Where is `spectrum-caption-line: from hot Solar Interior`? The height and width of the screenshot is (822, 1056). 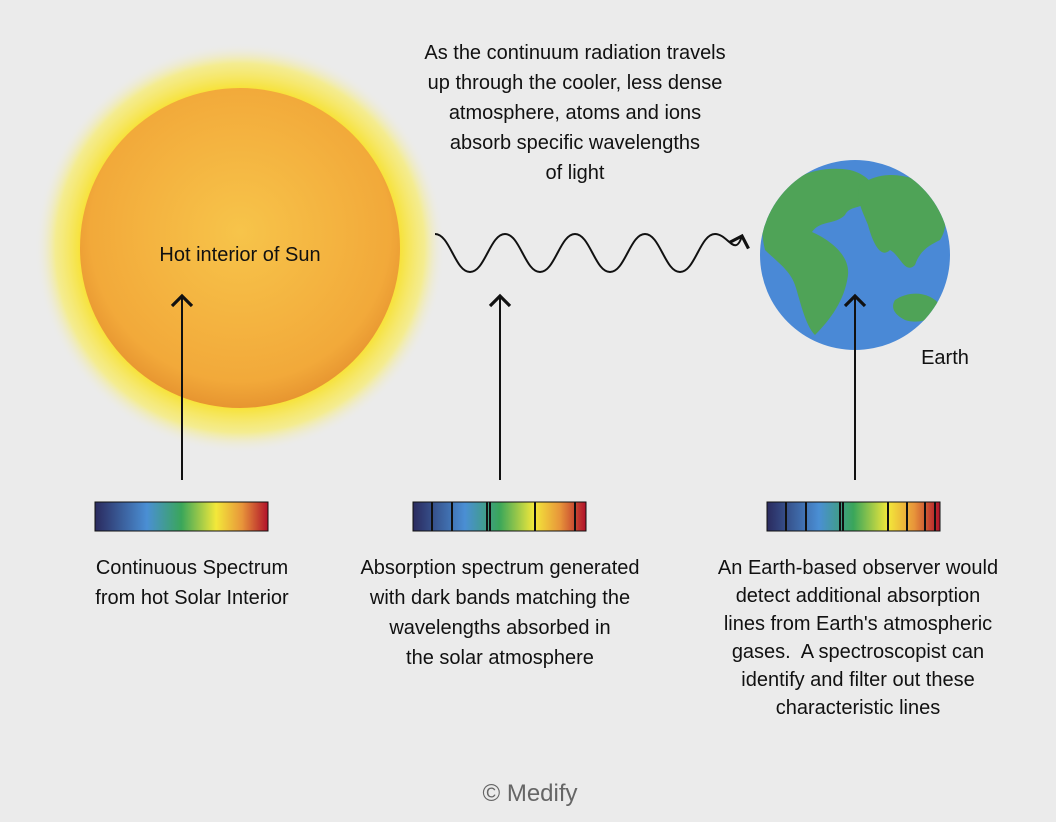
spectrum-caption-line: from hot Solar Interior is located at coordinates (192, 598).